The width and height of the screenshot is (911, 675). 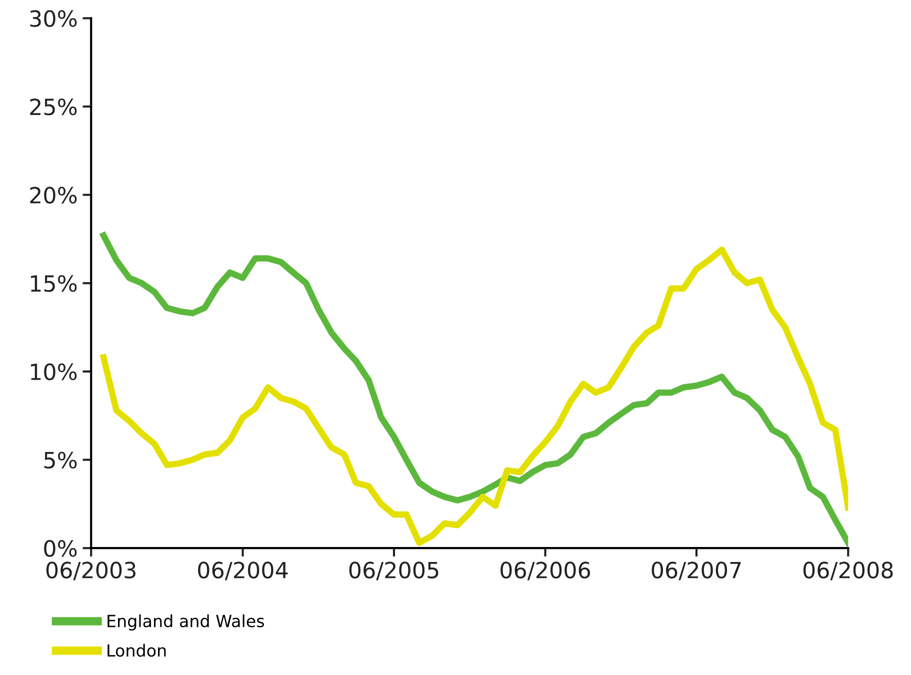 I want to click on y-tick-label: 25%, so click(x=53, y=107).